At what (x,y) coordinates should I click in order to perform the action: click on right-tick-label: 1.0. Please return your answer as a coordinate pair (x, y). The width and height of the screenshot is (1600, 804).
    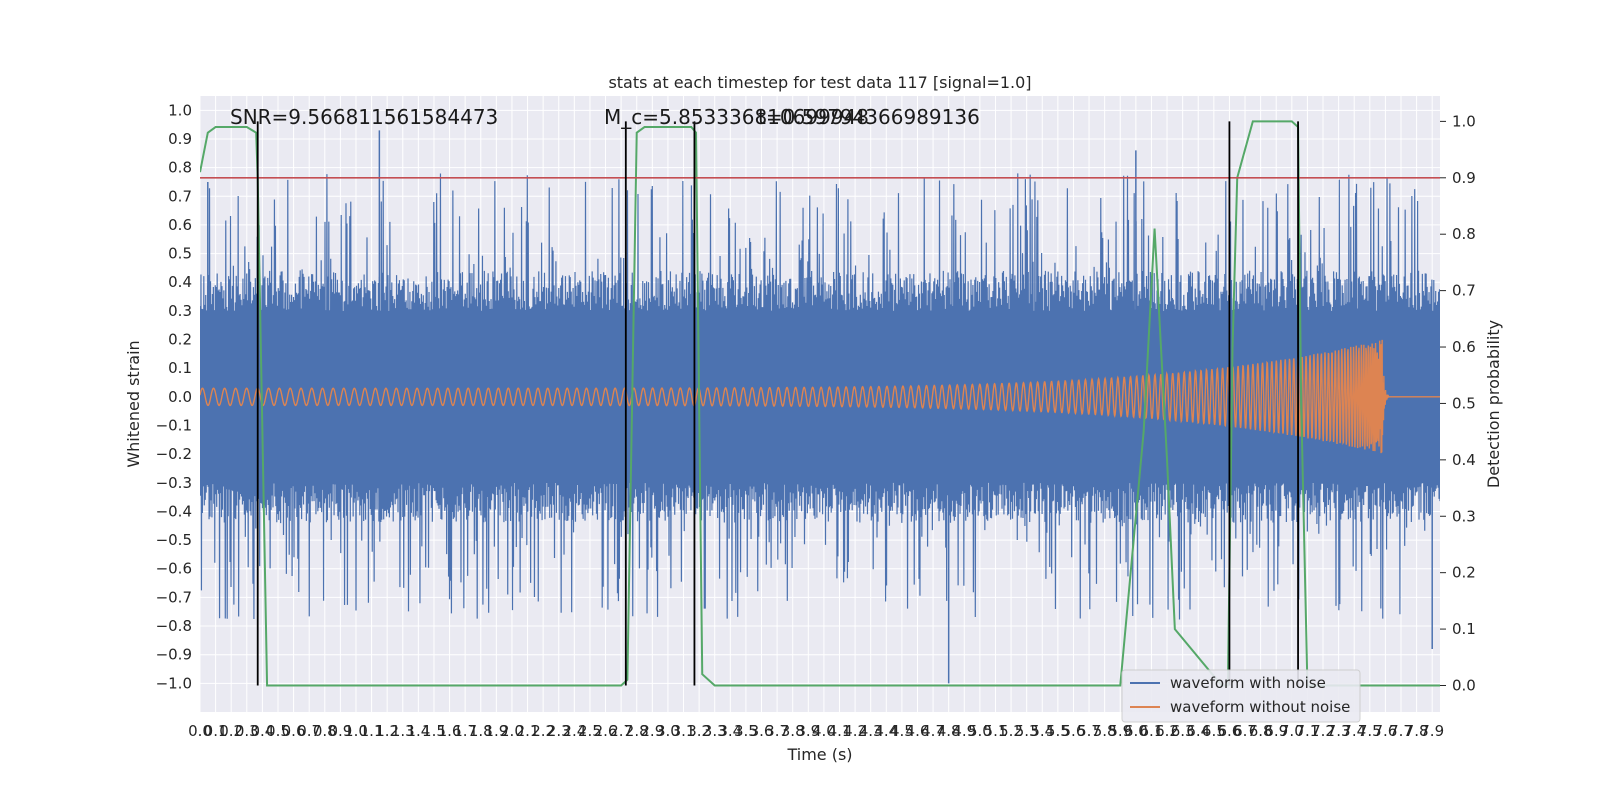
    Looking at the image, I should click on (1464, 121).